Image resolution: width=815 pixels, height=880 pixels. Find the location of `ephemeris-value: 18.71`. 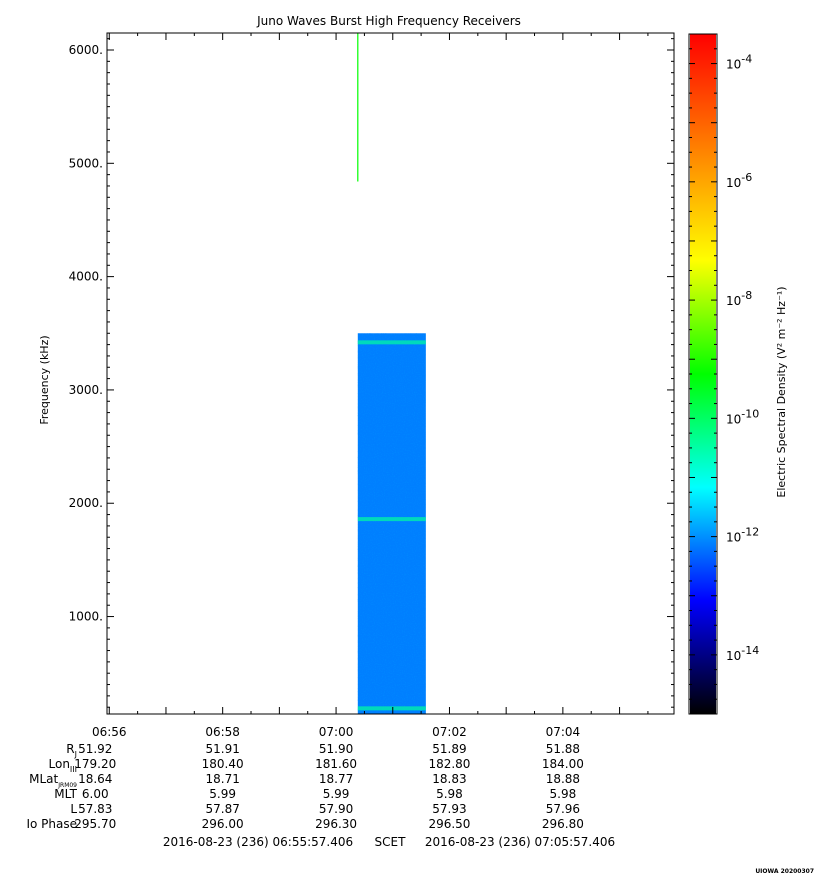

ephemeris-value: 18.71 is located at coordinates (222, 779).